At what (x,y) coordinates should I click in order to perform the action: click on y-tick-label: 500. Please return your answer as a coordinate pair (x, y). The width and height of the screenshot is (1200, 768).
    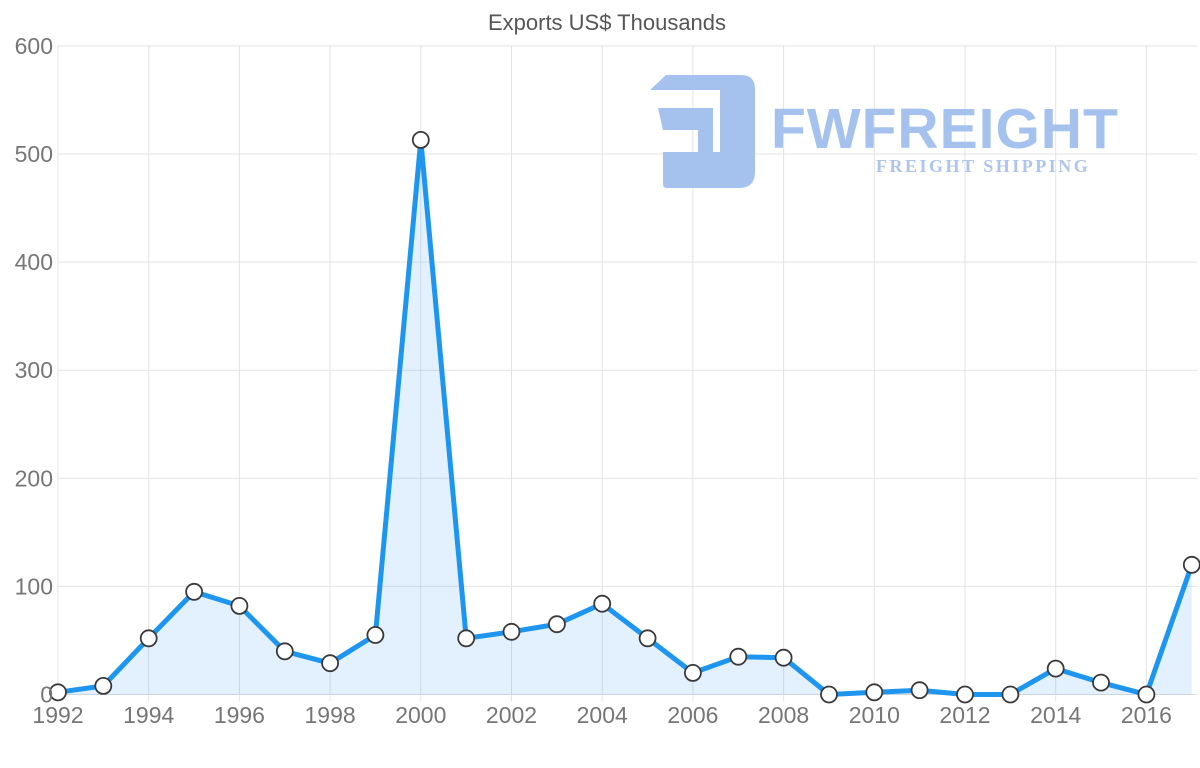
    Looking at the image, I should click on (34, 154).